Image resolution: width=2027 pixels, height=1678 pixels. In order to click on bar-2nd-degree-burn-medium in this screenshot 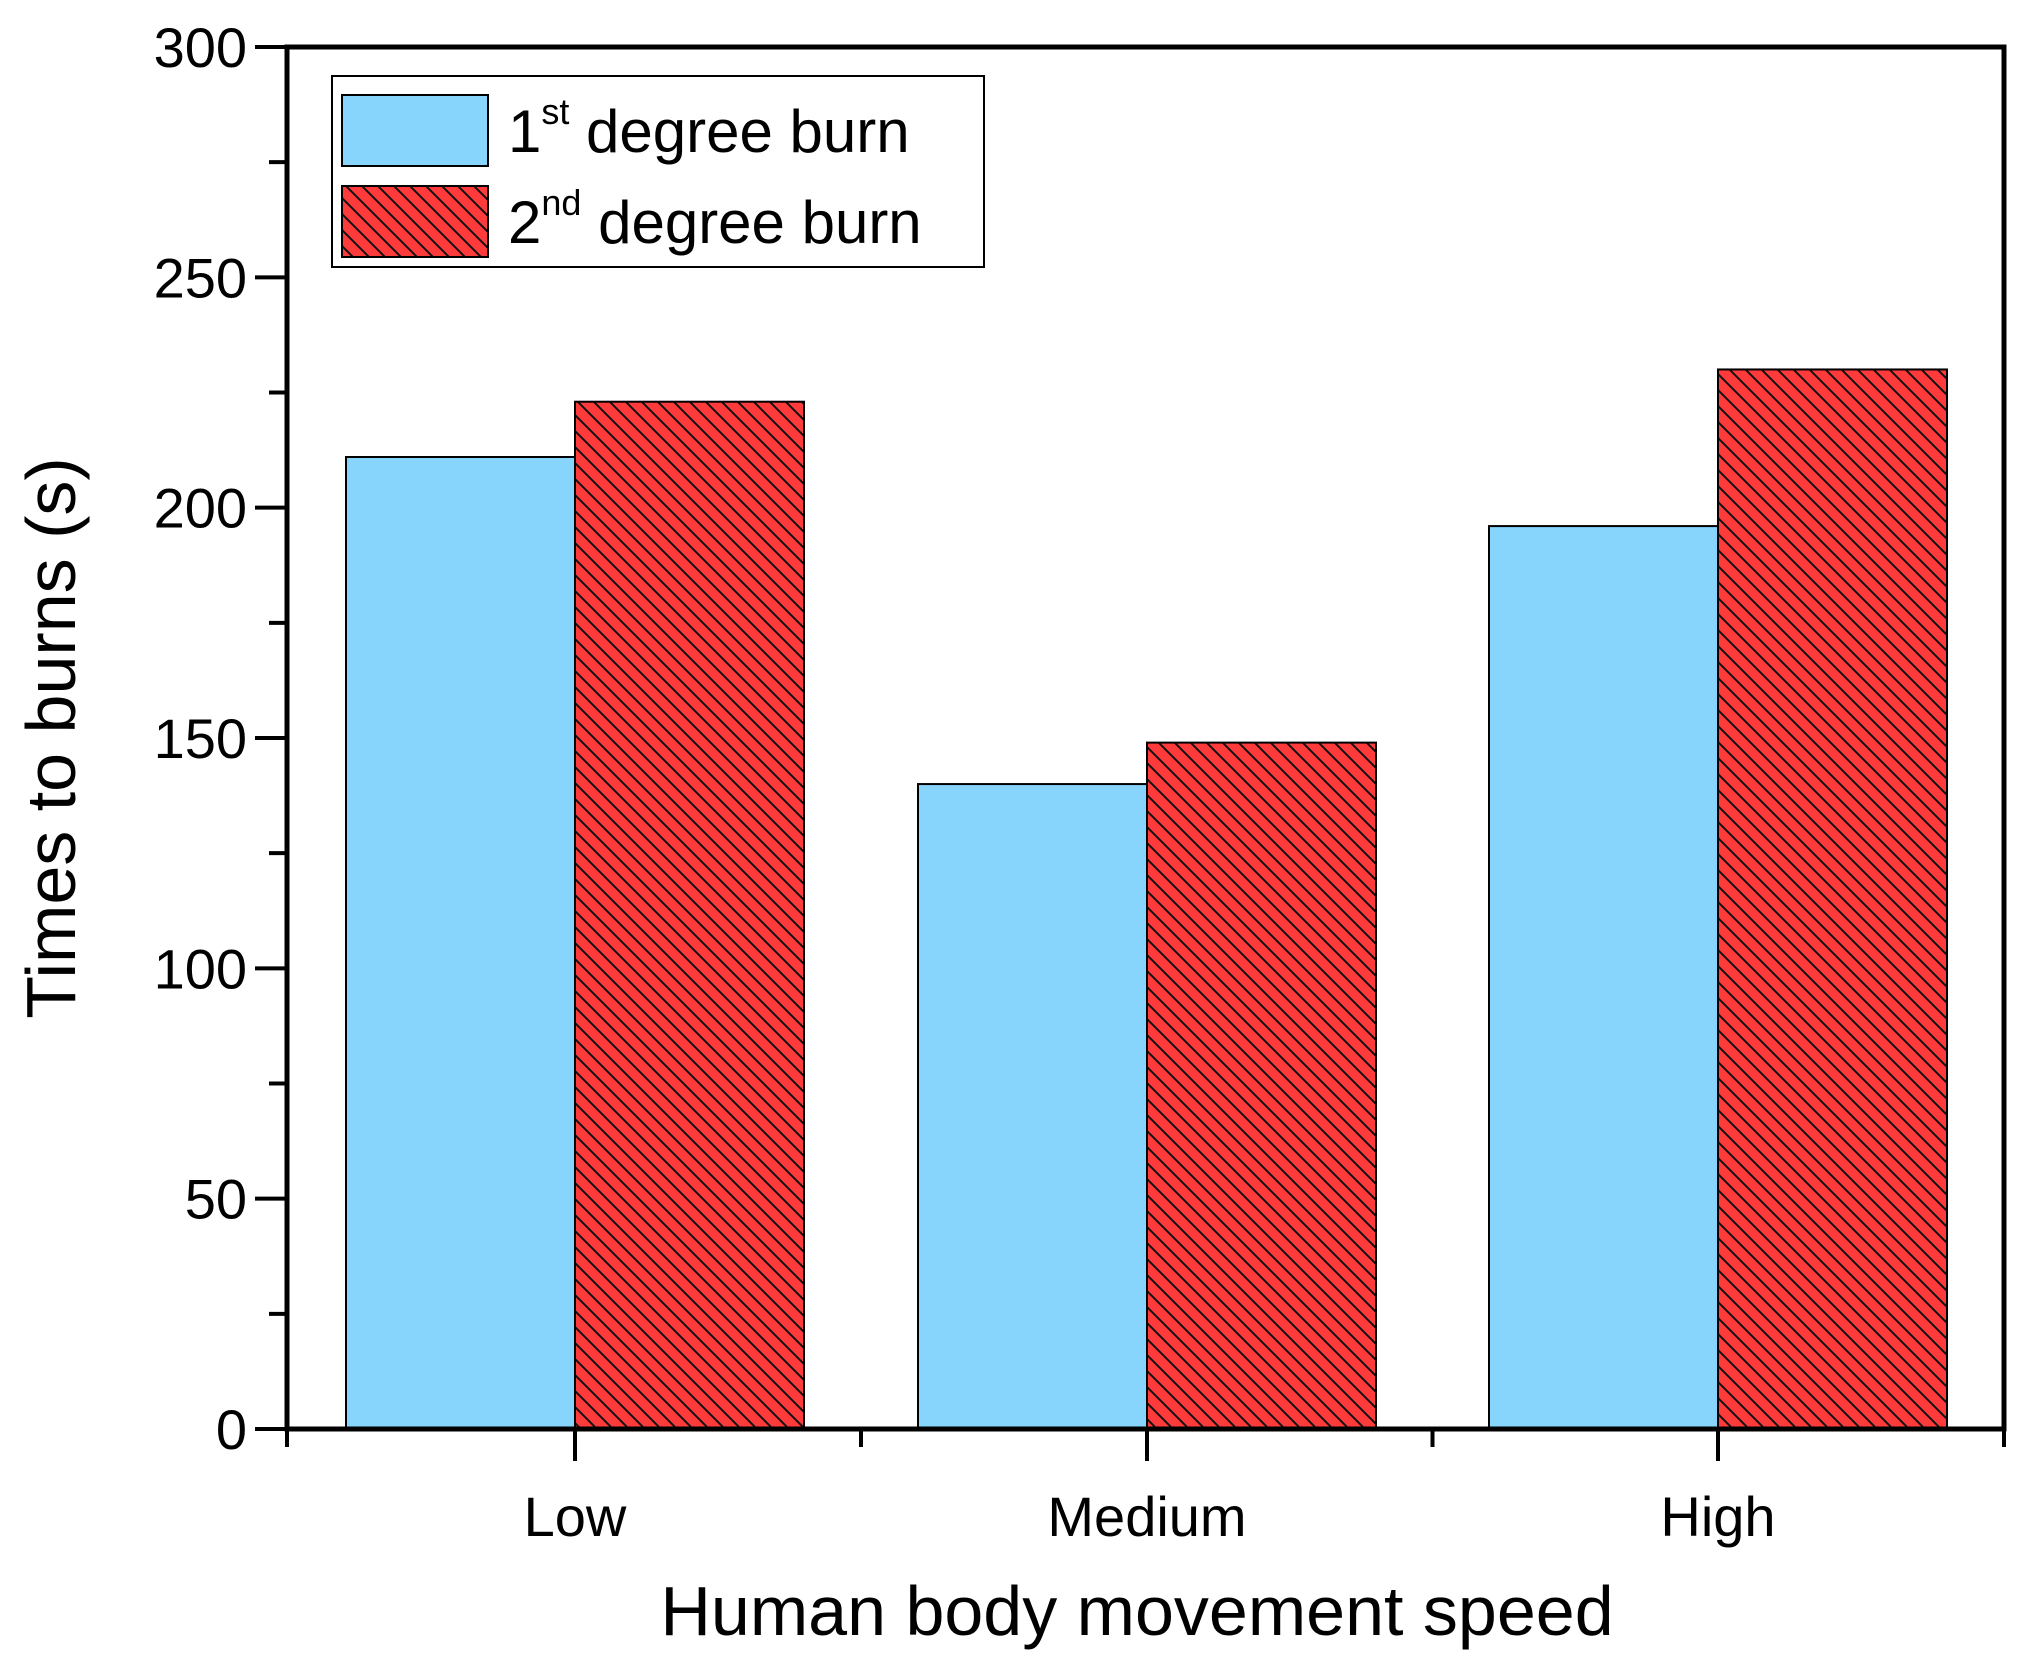, I will do `click(1261, 1085)`.